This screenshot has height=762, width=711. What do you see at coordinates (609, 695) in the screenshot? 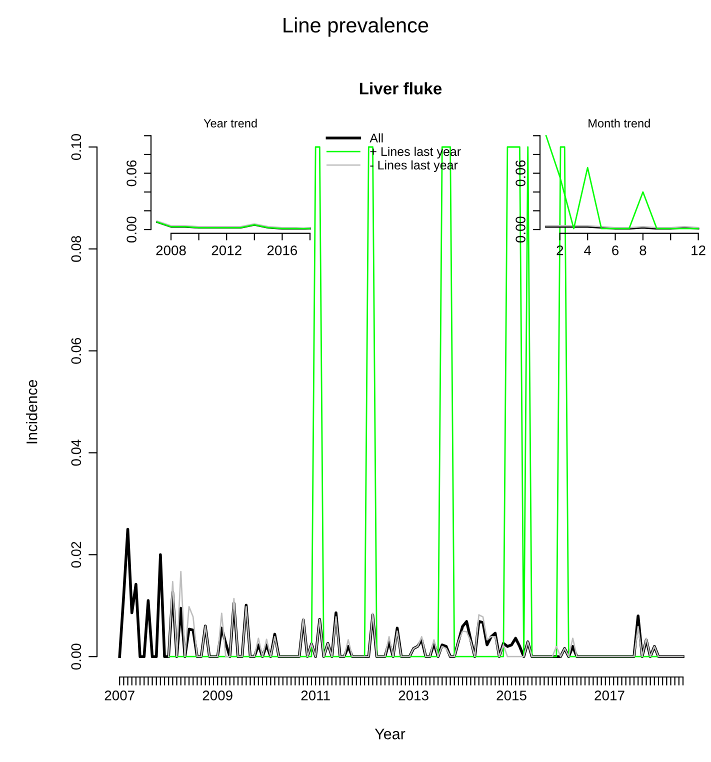
I see `x-tick-label: 2017` at bounding box center [609, 695].